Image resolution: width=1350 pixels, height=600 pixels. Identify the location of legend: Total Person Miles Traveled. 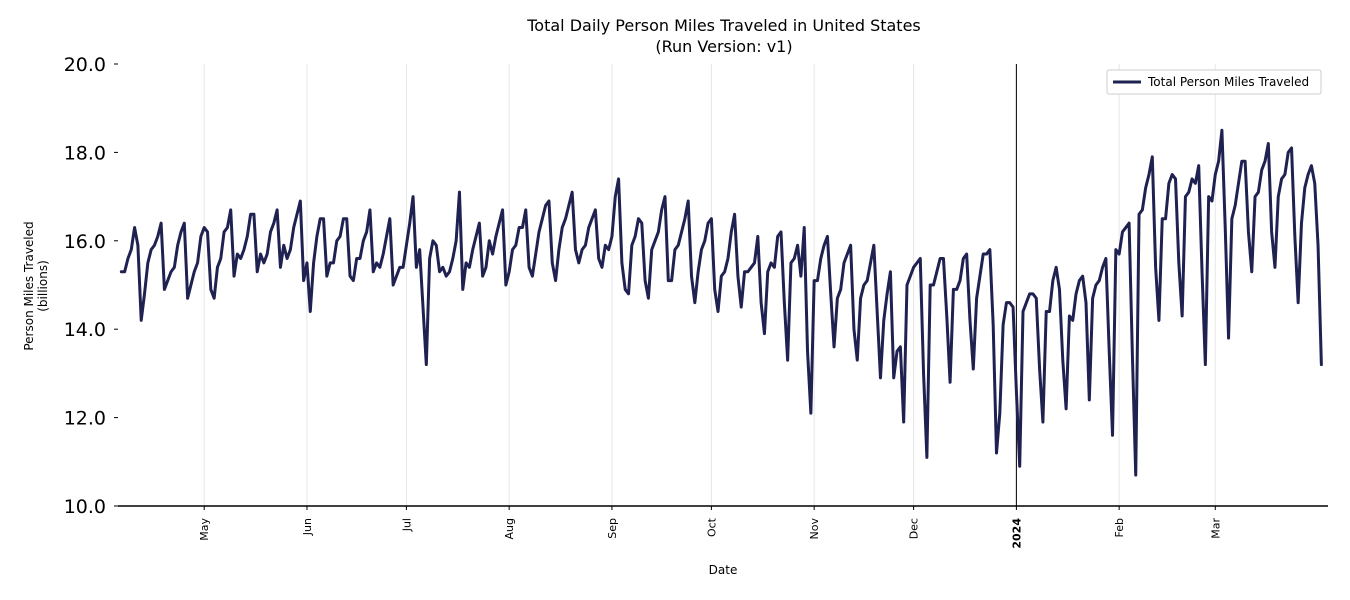
(1214, 82).